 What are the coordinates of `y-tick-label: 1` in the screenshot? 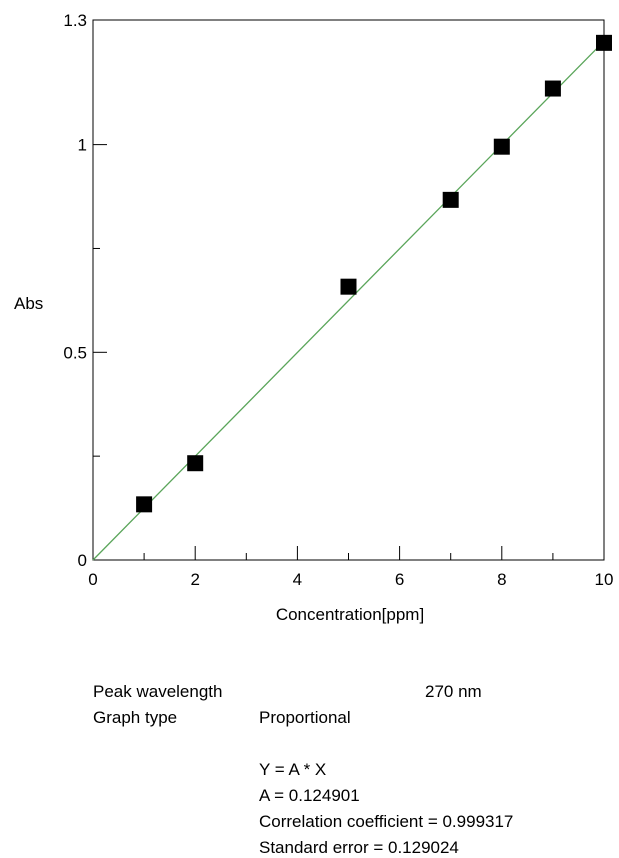 It's located at (82, 145).